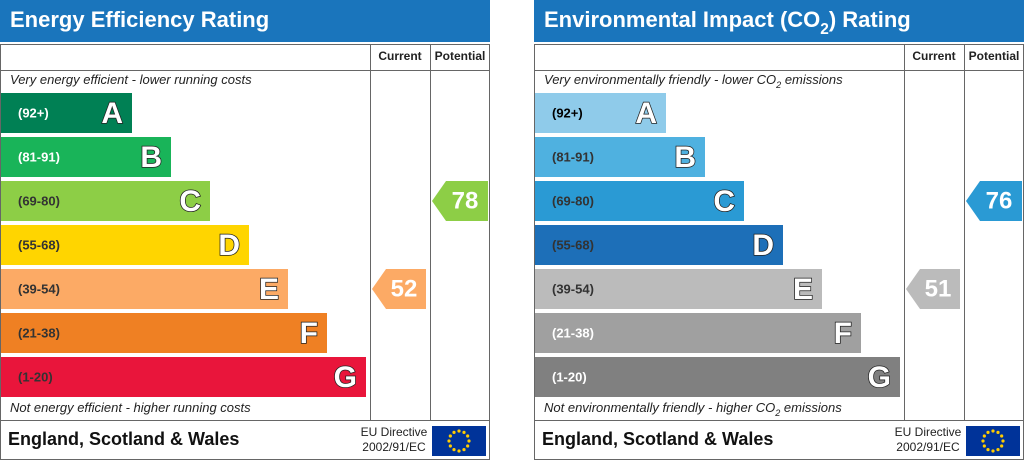 The height and width of the screenshot is (460, 1024). Describe the element at coordinates (727, 22) in the screenshot. I see `panel-title: Environmental Impact (CO2) Rating` at that location.